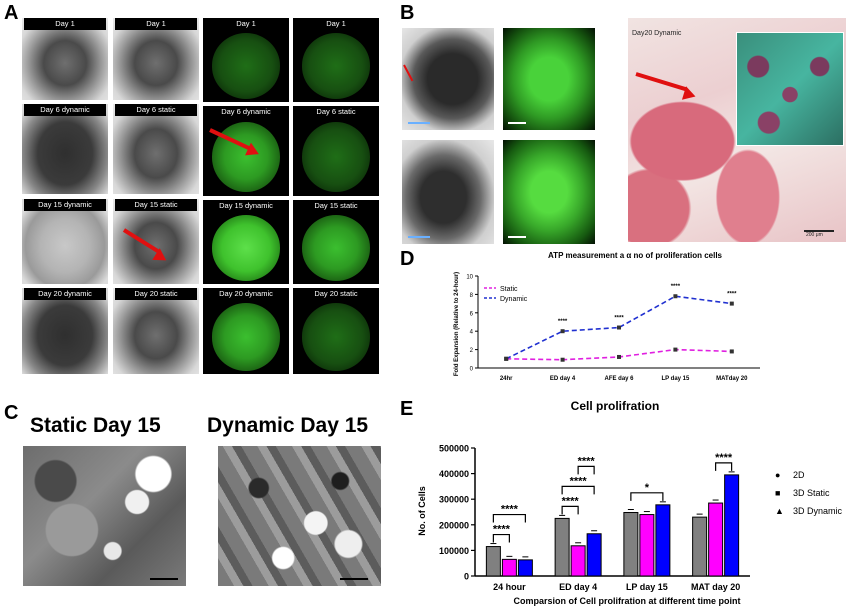  What do you see at coordinates (647, 488) in the screenshot?
I see `significance-label: *` at bounding box center [647, 488].